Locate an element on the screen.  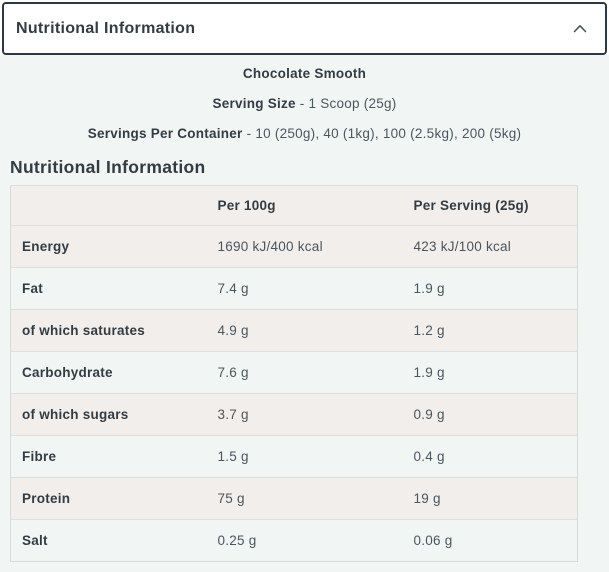
serving-size-line: Serving Size - 1 Scoop (25g) is located at coordinates (304, 104).